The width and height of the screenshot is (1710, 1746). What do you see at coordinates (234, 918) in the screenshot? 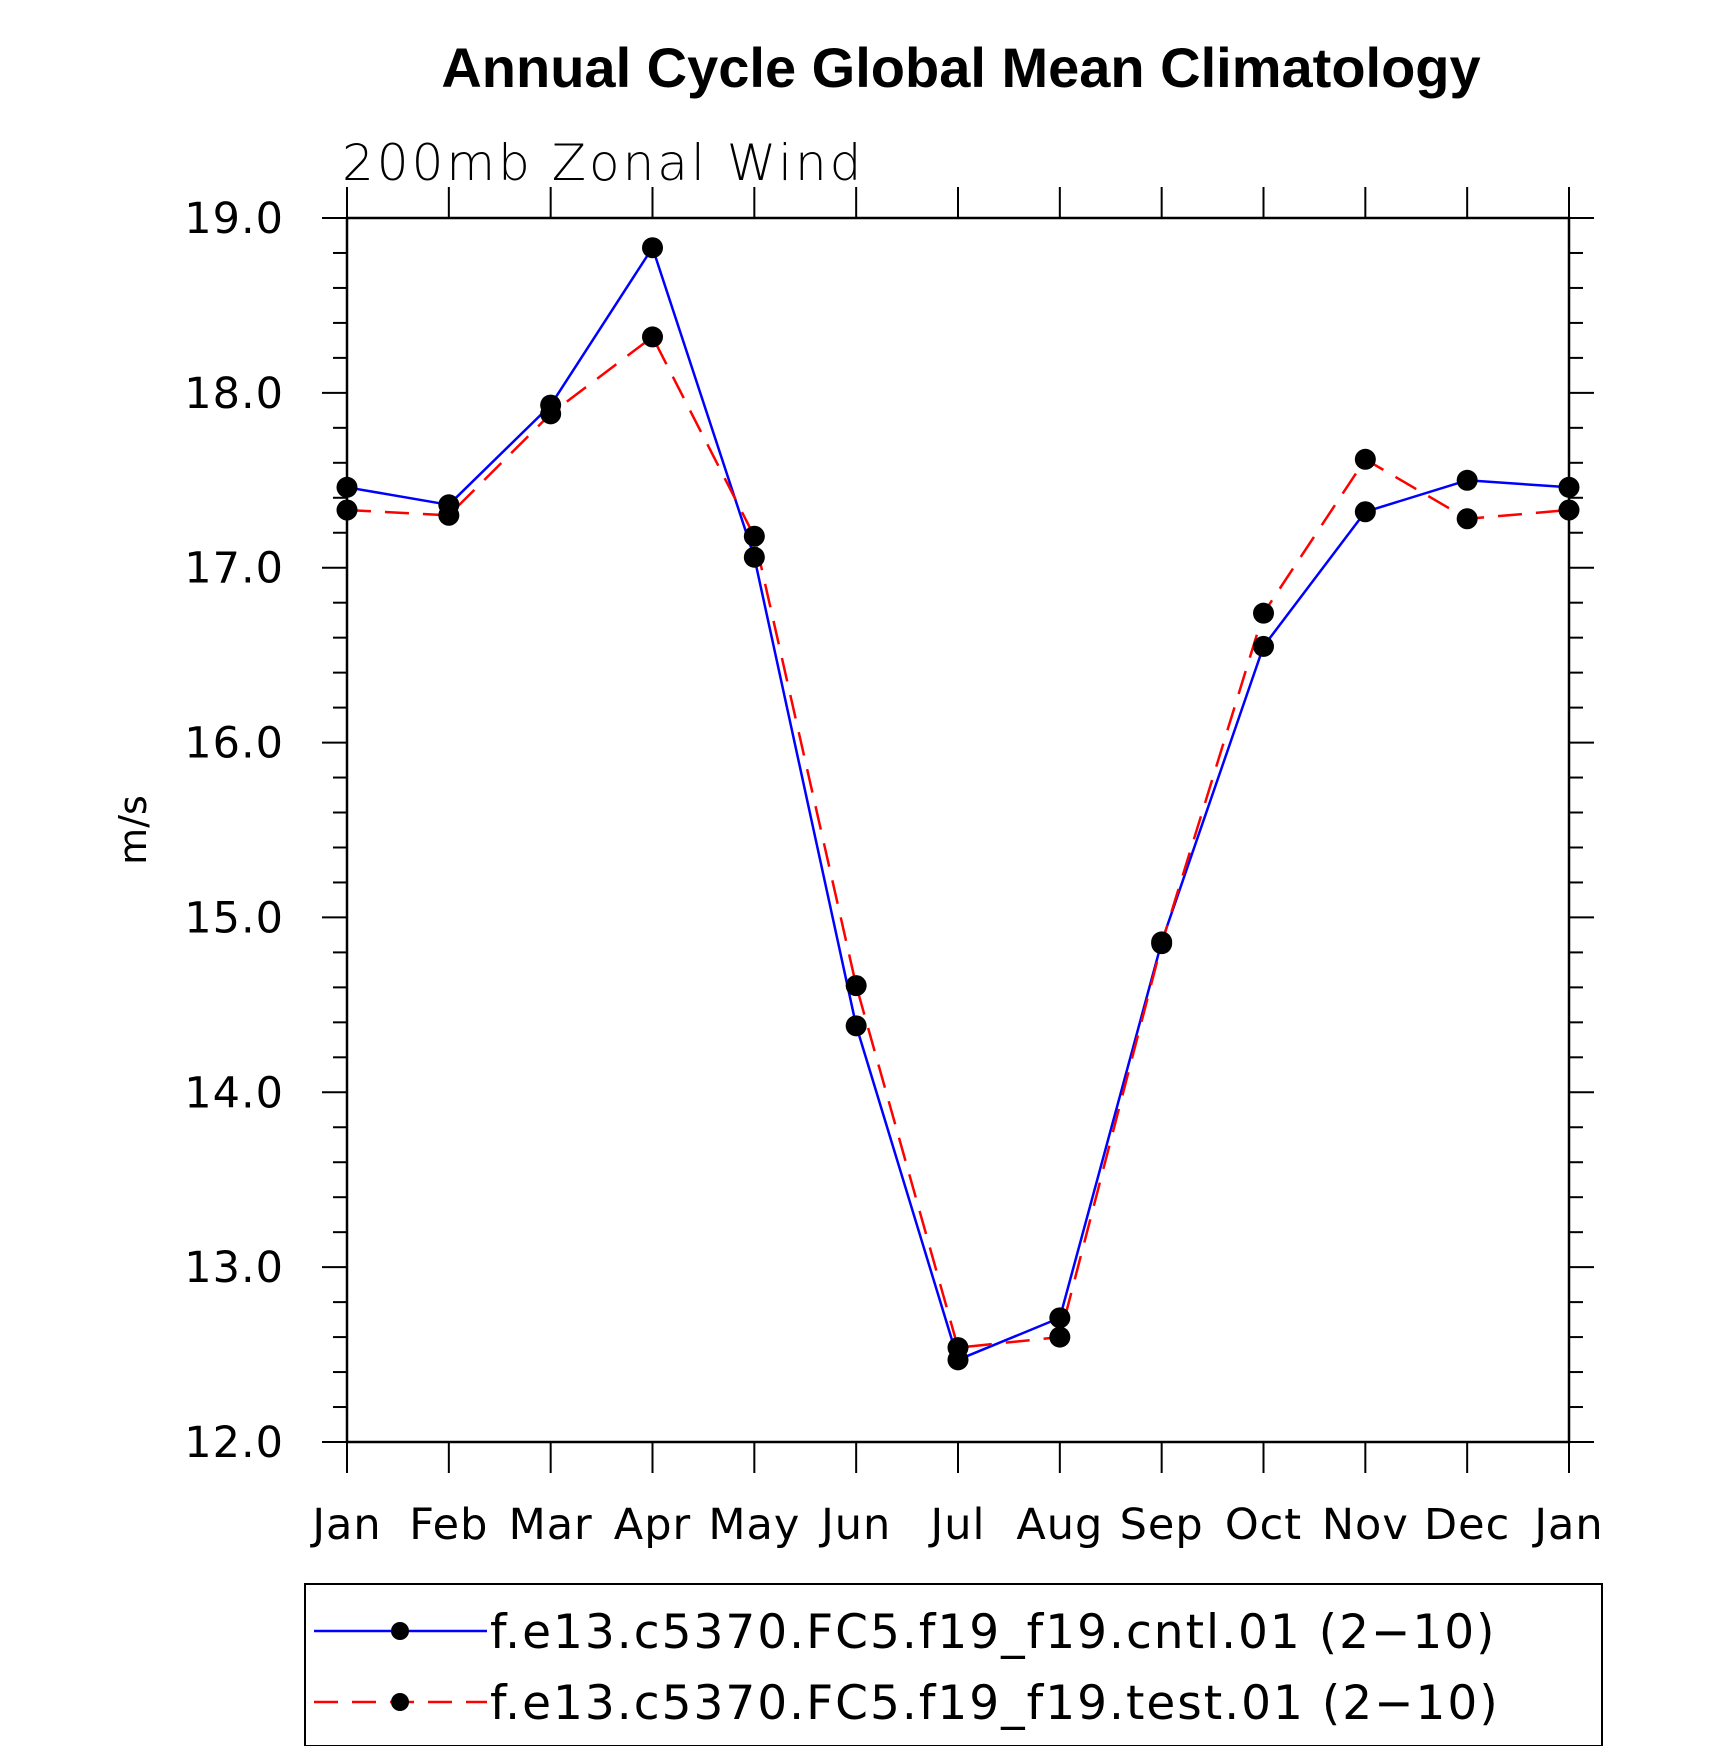
I see `y-tick-label: 15.0` at bounding box center [234, 918].